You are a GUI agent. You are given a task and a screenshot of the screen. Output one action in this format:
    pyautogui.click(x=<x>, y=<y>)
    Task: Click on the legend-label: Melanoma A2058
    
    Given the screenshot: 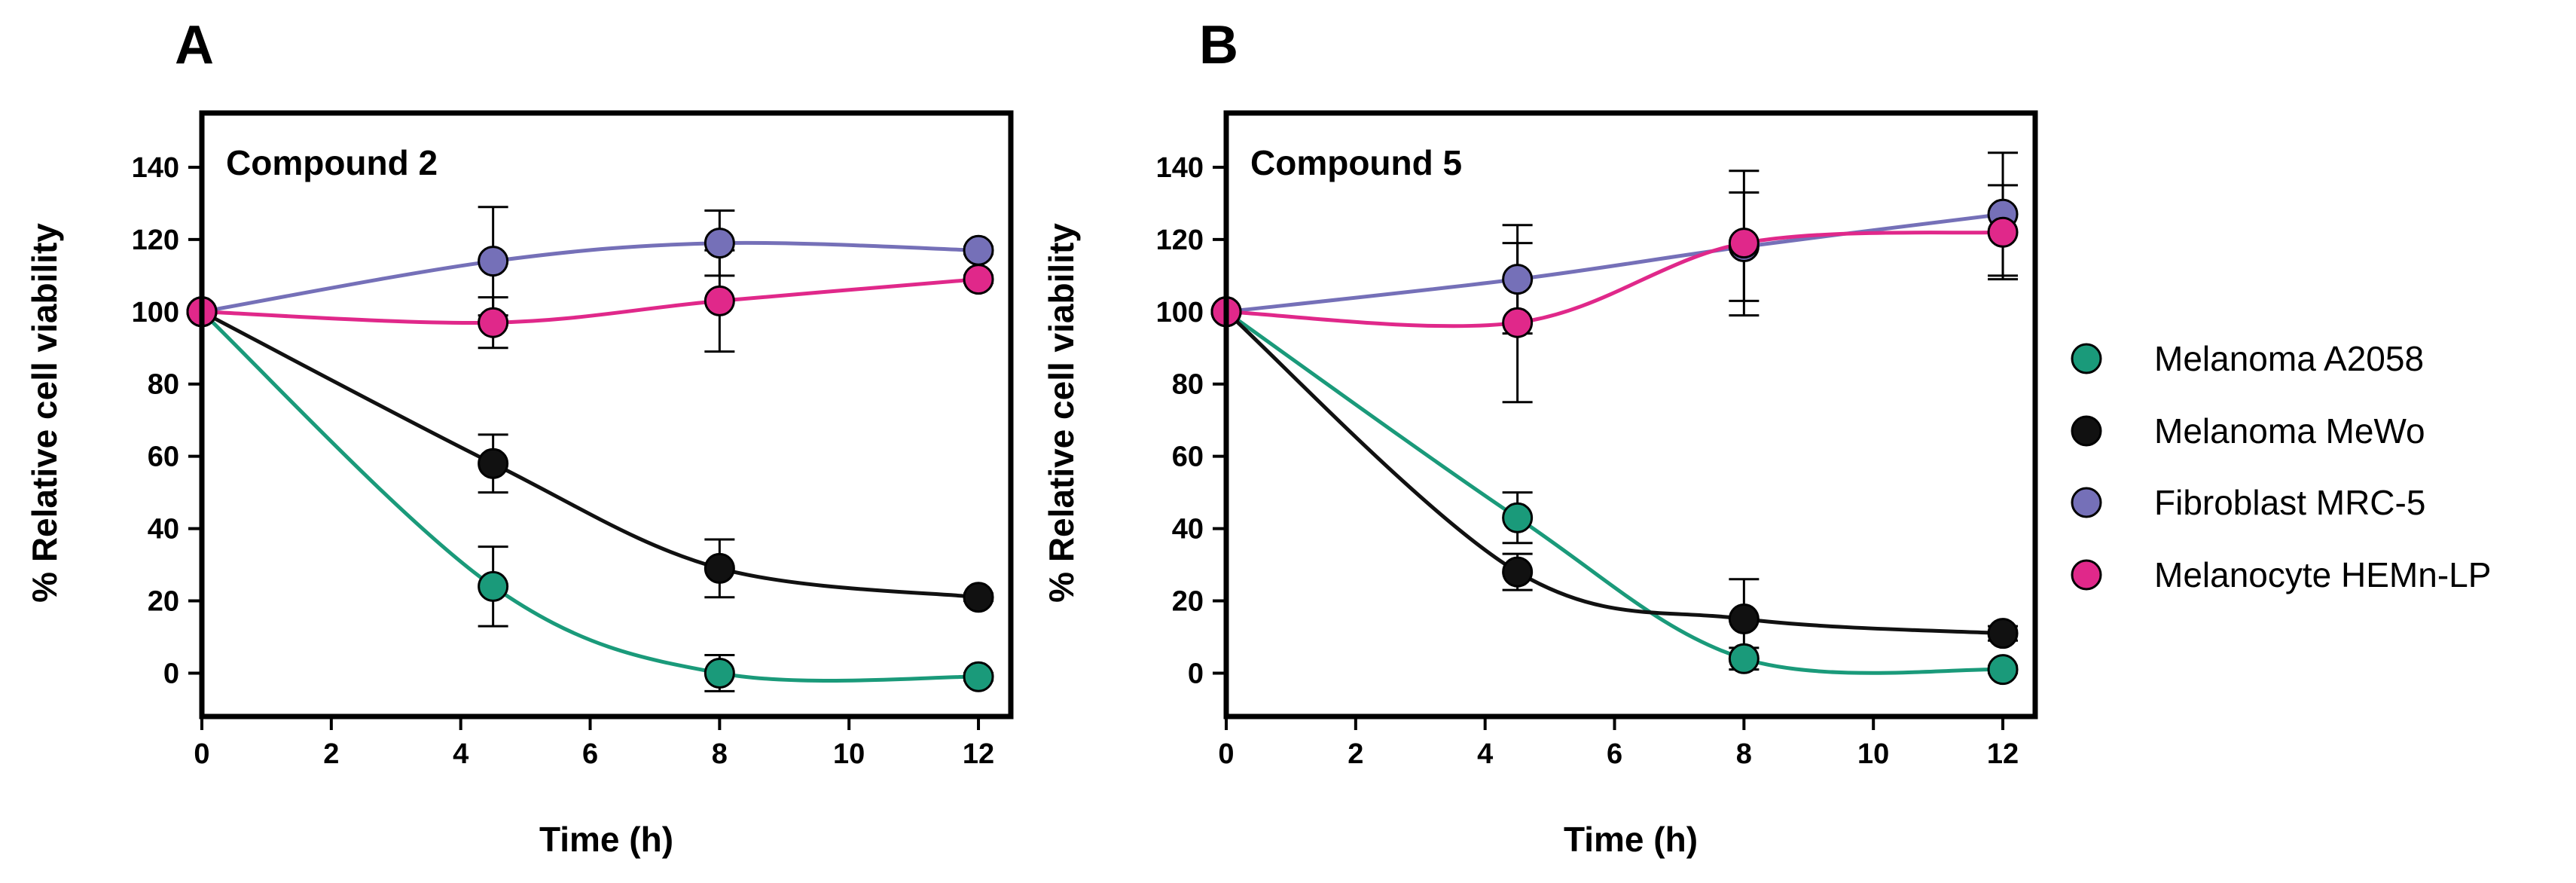 What is the action you would take?
    pyautogui.click(x=2289, y=359)
    